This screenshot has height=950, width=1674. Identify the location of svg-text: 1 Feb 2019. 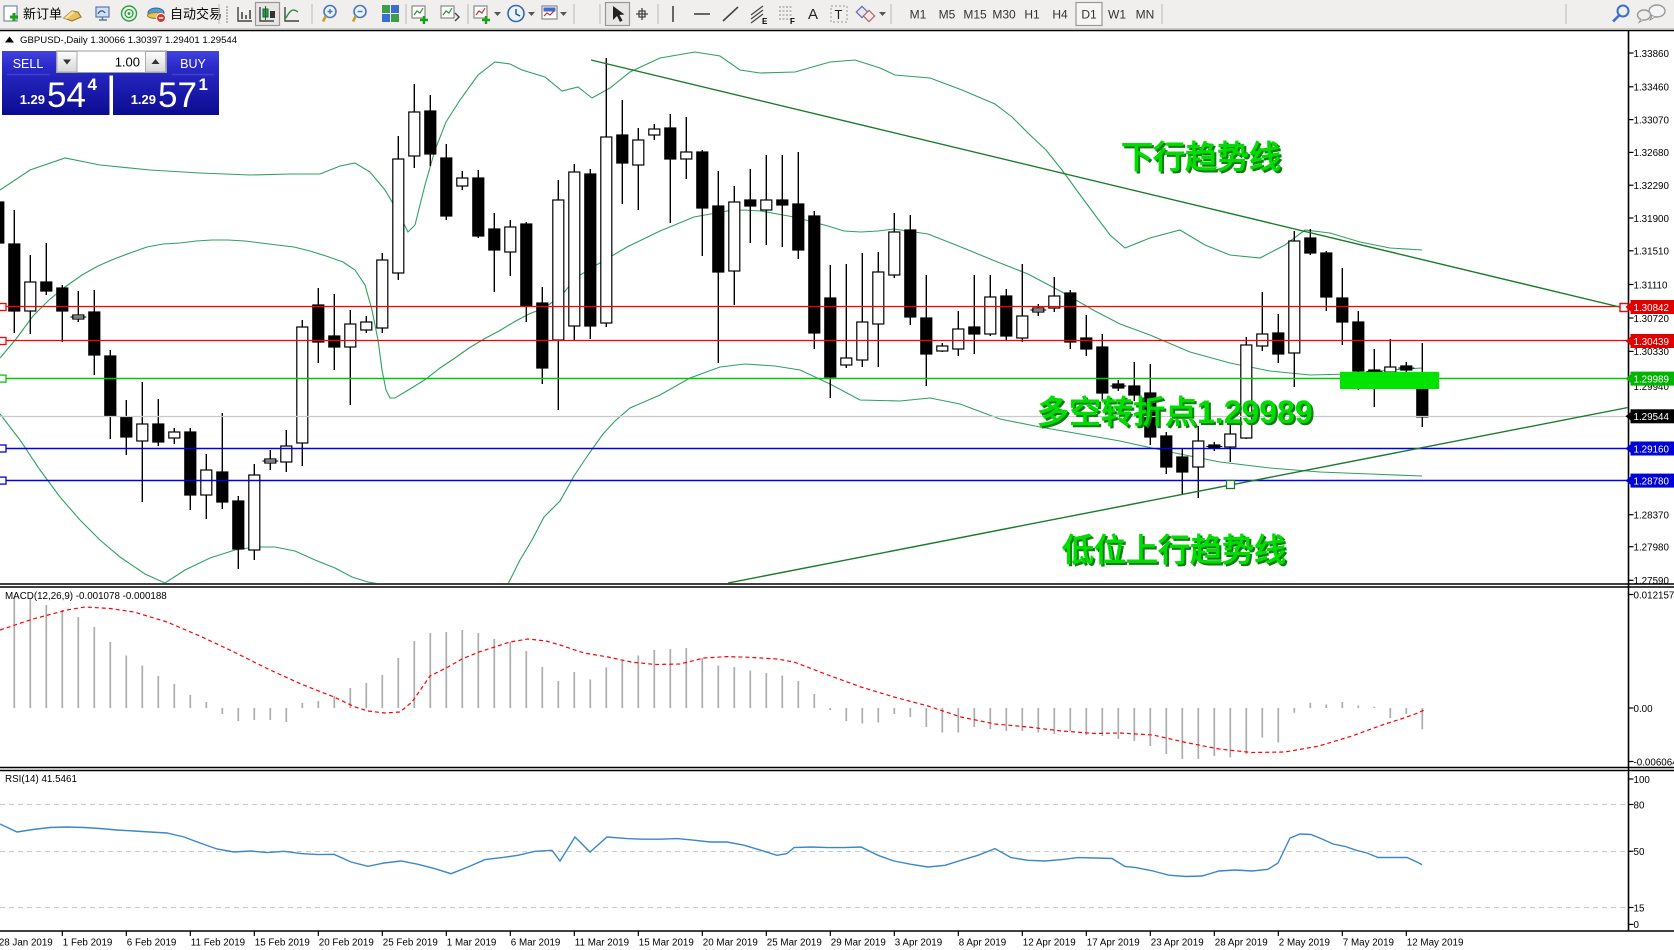
(88, 943).